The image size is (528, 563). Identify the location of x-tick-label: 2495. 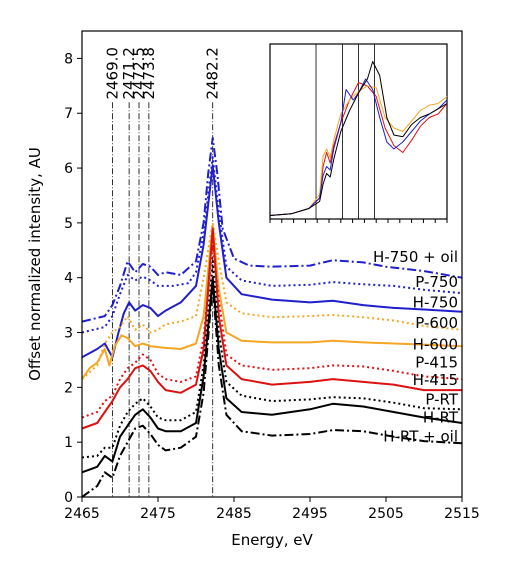
(310, 514).